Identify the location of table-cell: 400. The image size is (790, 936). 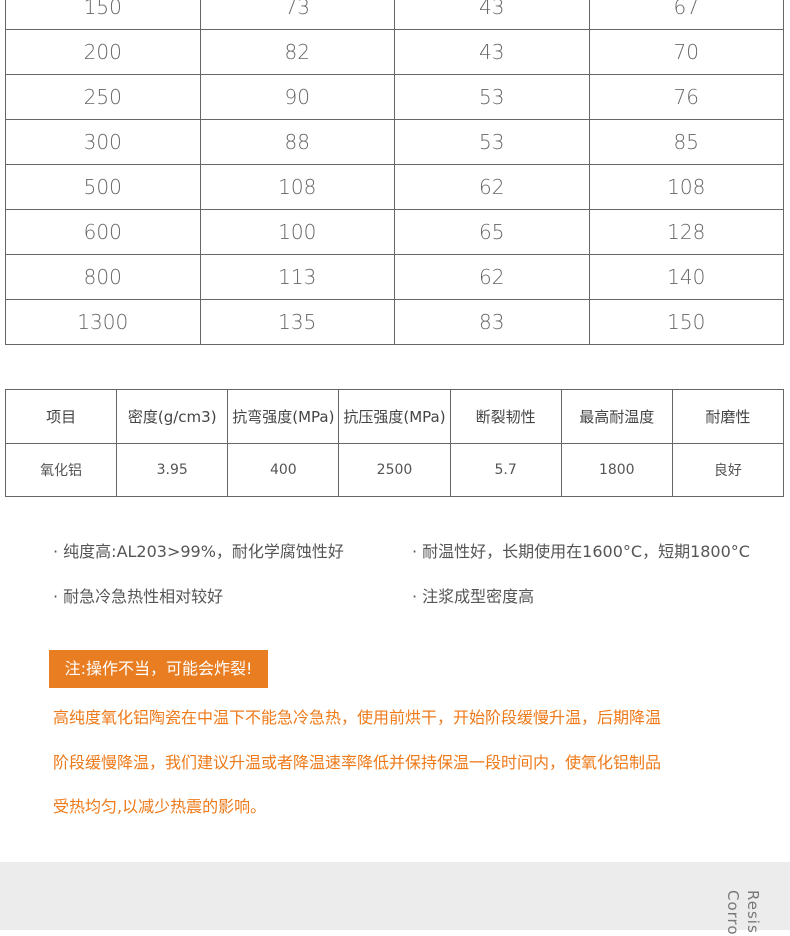
(283, 470).